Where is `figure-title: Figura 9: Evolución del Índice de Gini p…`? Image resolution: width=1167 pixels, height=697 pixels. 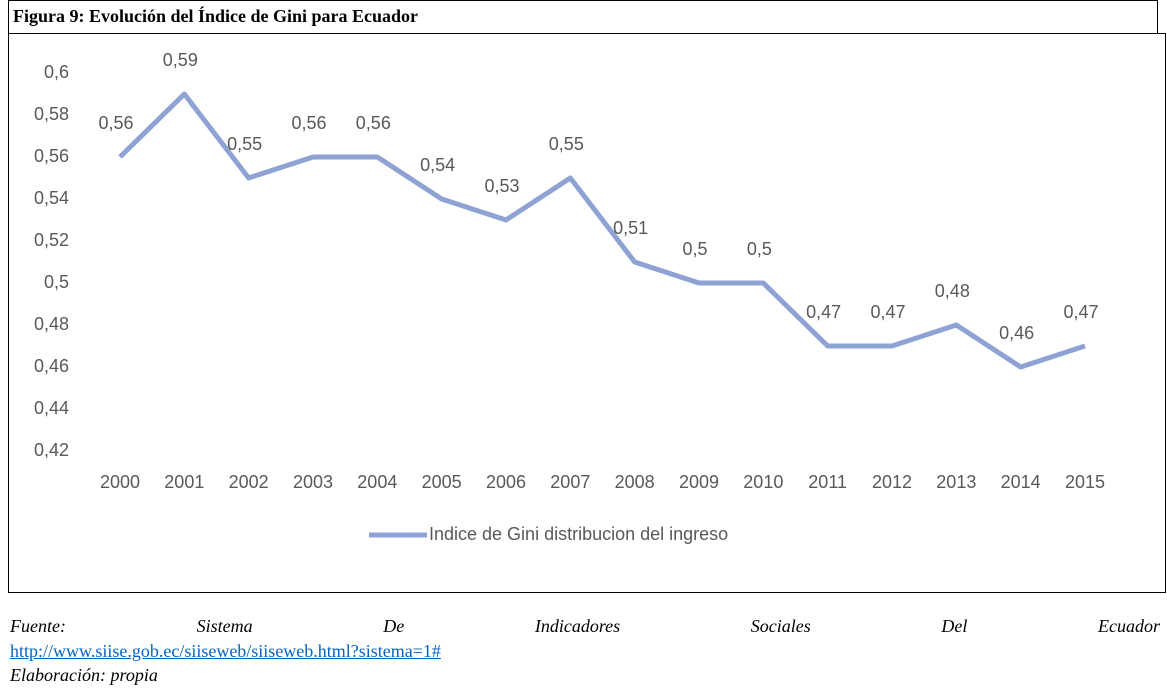
figure-title: Figura 9: Evolución del Índice de Gini p… is located at coordinates (583, 16).